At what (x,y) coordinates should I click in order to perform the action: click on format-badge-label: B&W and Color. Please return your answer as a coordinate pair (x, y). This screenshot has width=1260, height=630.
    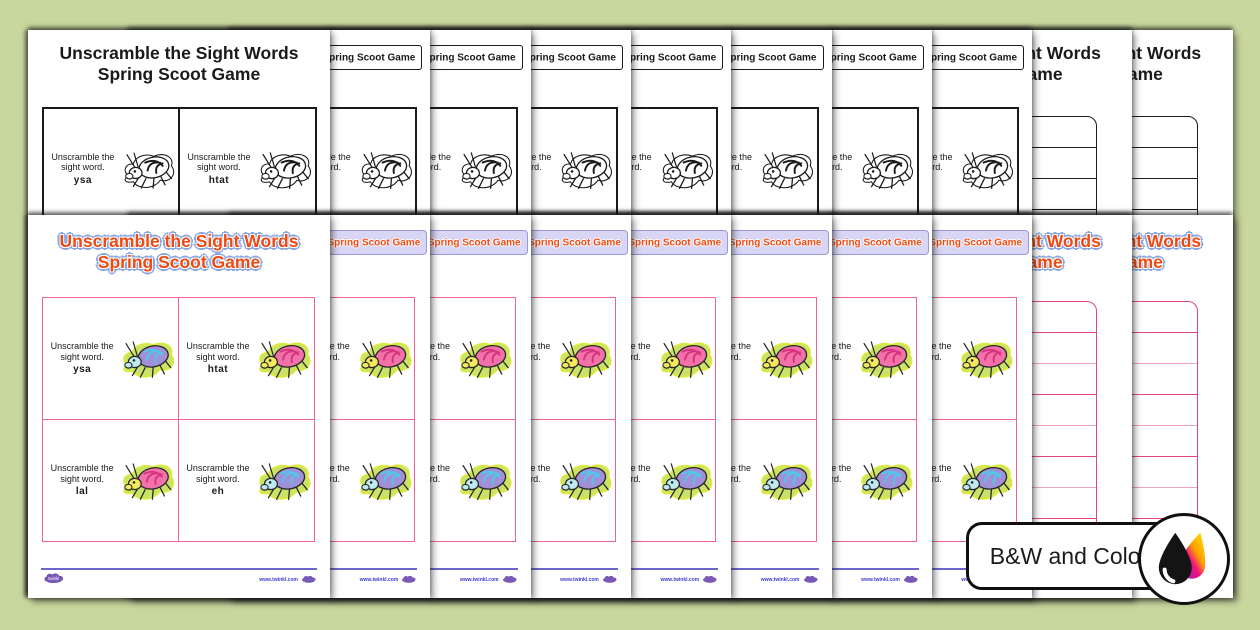
    Looking at the image, I should click on (1069, 555).